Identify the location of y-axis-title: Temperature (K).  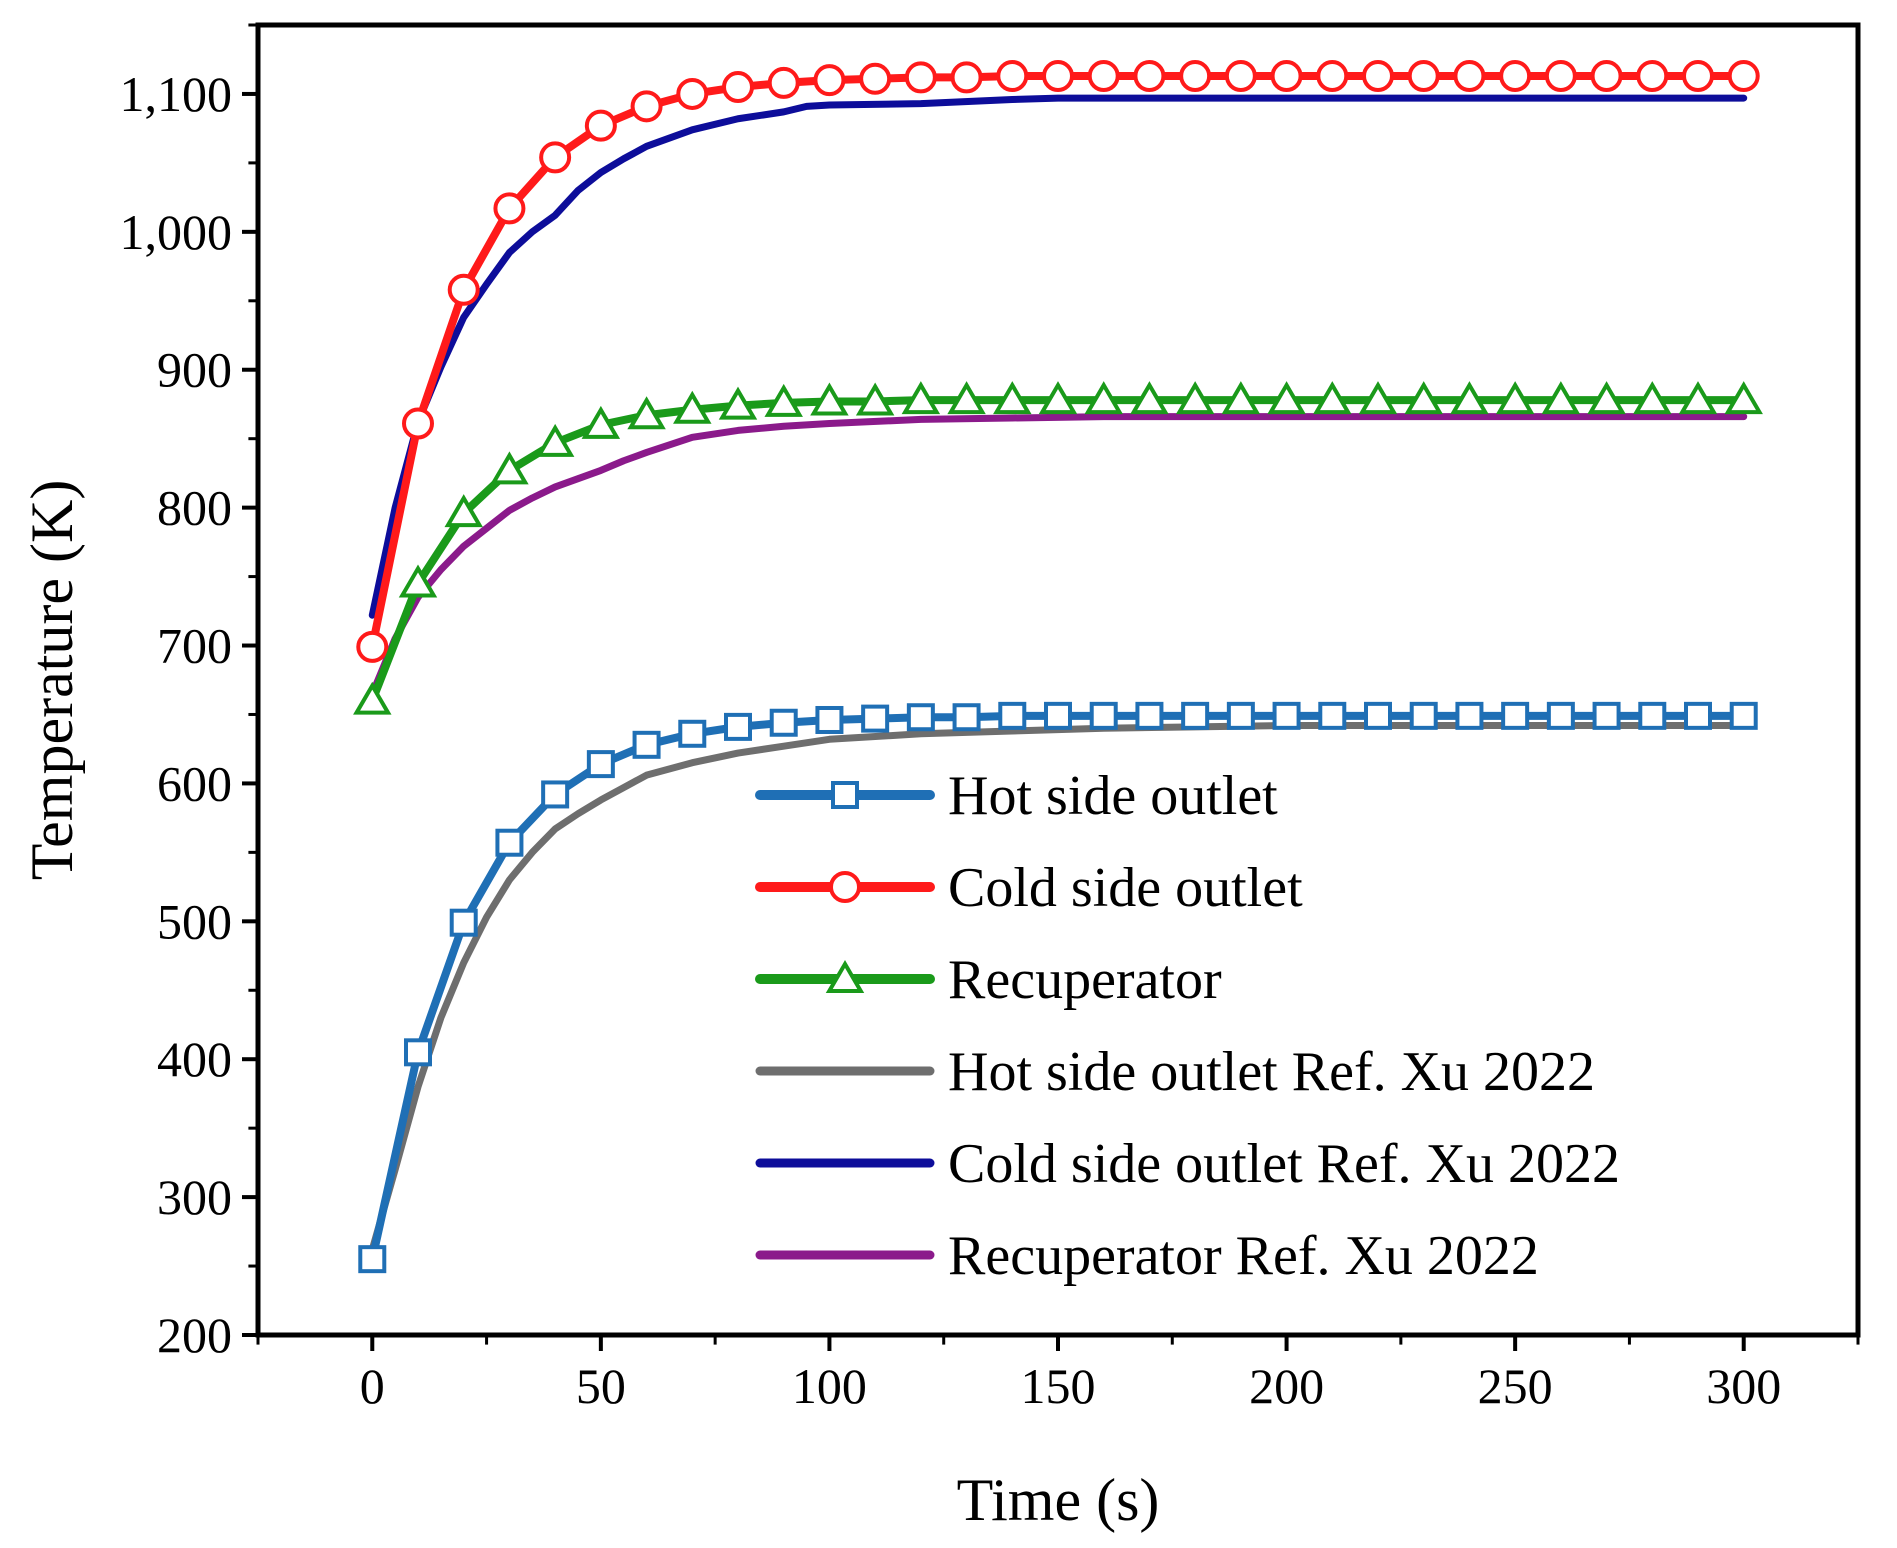
(52, 680).